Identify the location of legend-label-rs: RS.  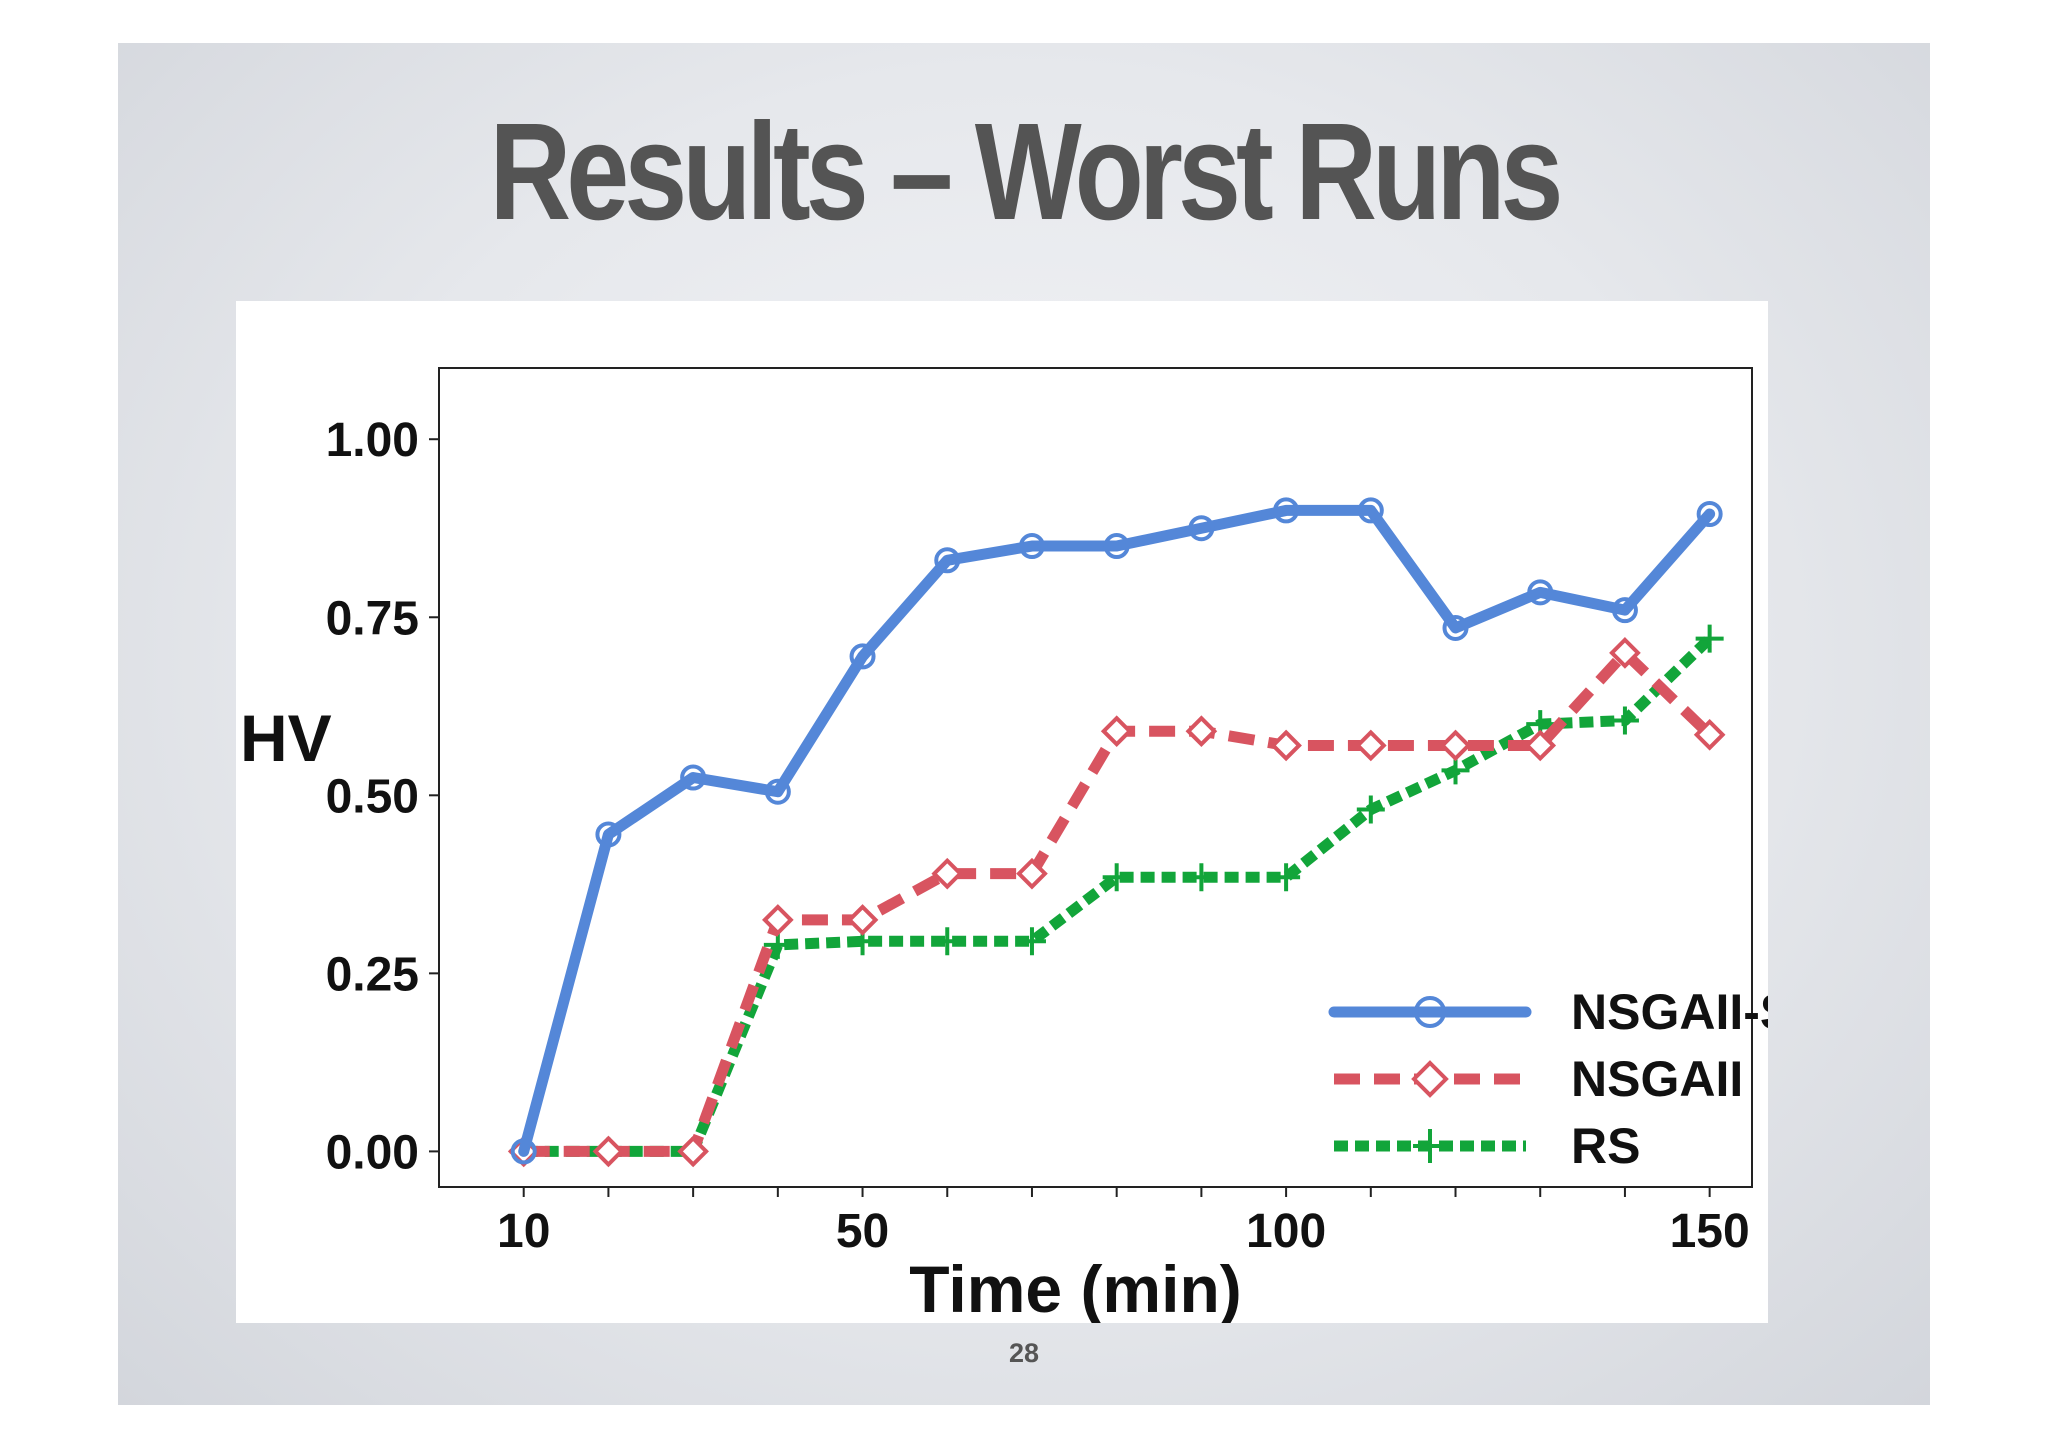
(1605, 1146).